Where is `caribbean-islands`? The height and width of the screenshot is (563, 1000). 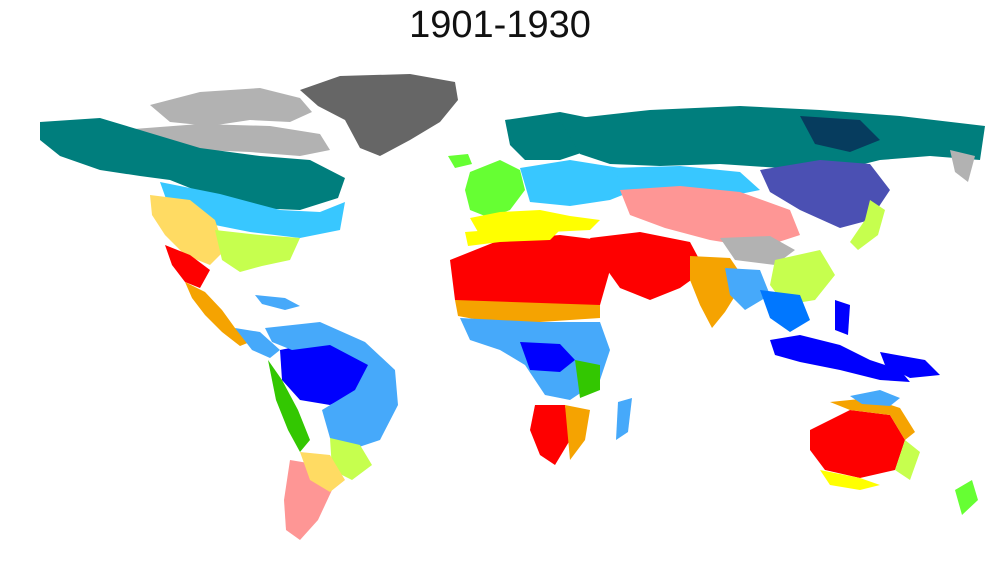
caribbean-islands is located at coordinates (277, 302).